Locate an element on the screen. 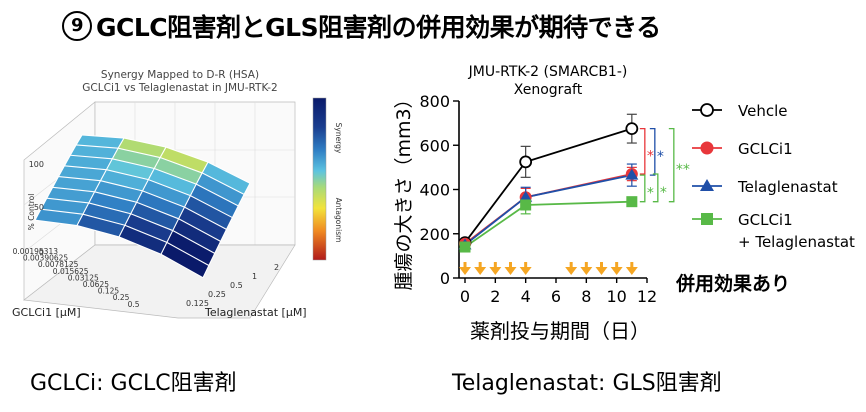  surface-floor is located at coordinates (159, 281).